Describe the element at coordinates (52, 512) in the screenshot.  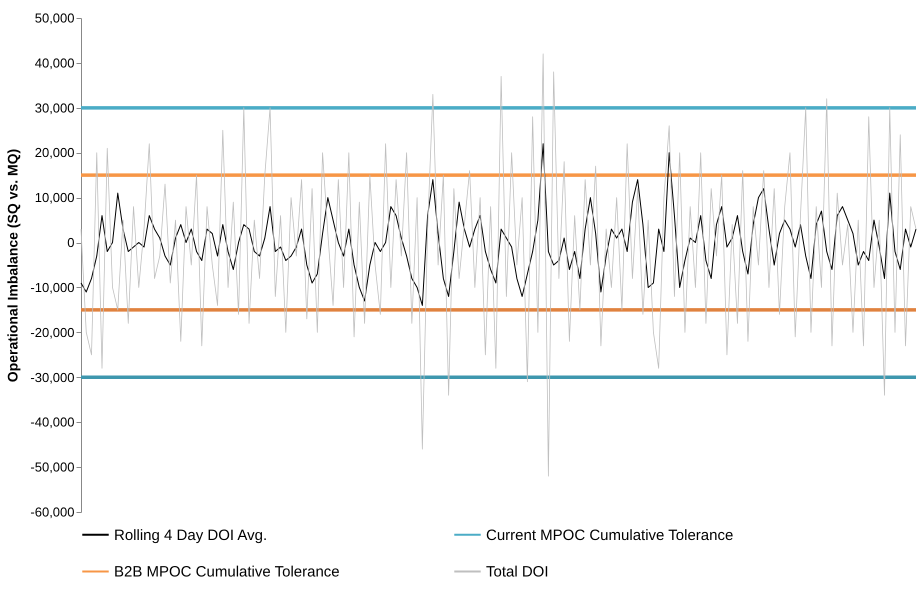
I see `y-tick-label: -60,000` at that location.